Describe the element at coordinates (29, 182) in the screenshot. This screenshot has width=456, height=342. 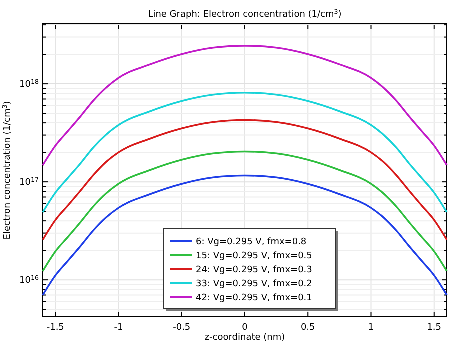
I see `y-tick-label: 10$^{17}$` at that location.